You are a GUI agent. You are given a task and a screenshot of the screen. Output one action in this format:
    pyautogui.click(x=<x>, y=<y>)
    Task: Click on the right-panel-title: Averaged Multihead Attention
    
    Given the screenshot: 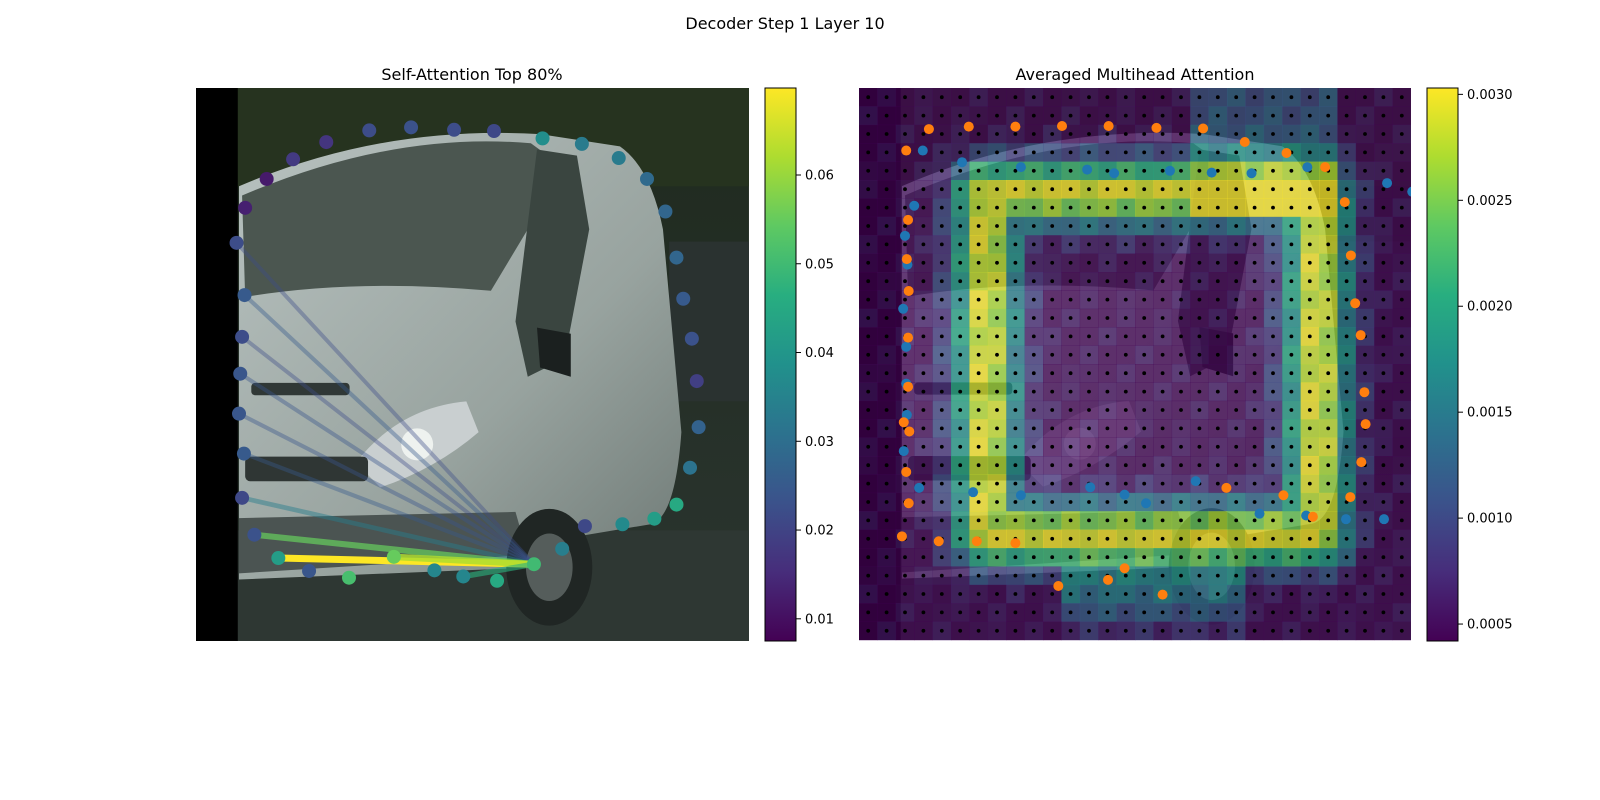 What is the action you would take?
    pyautogui.click(x=1135, y=74)
    